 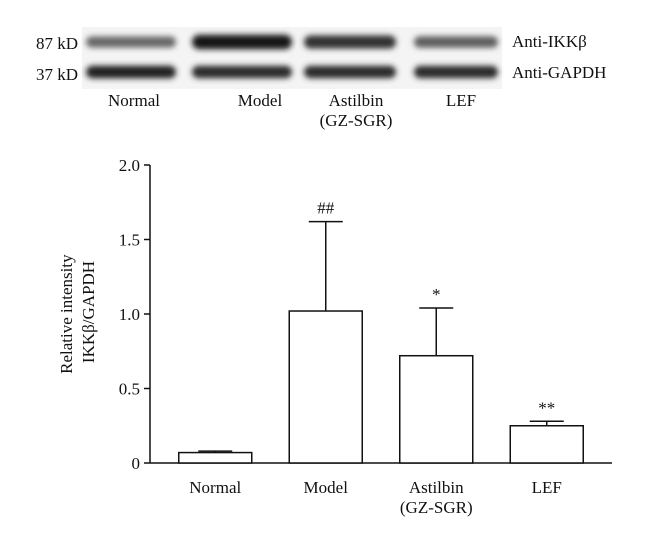 I want to click on x-category-label: Normal, so click(x=215, y=487).